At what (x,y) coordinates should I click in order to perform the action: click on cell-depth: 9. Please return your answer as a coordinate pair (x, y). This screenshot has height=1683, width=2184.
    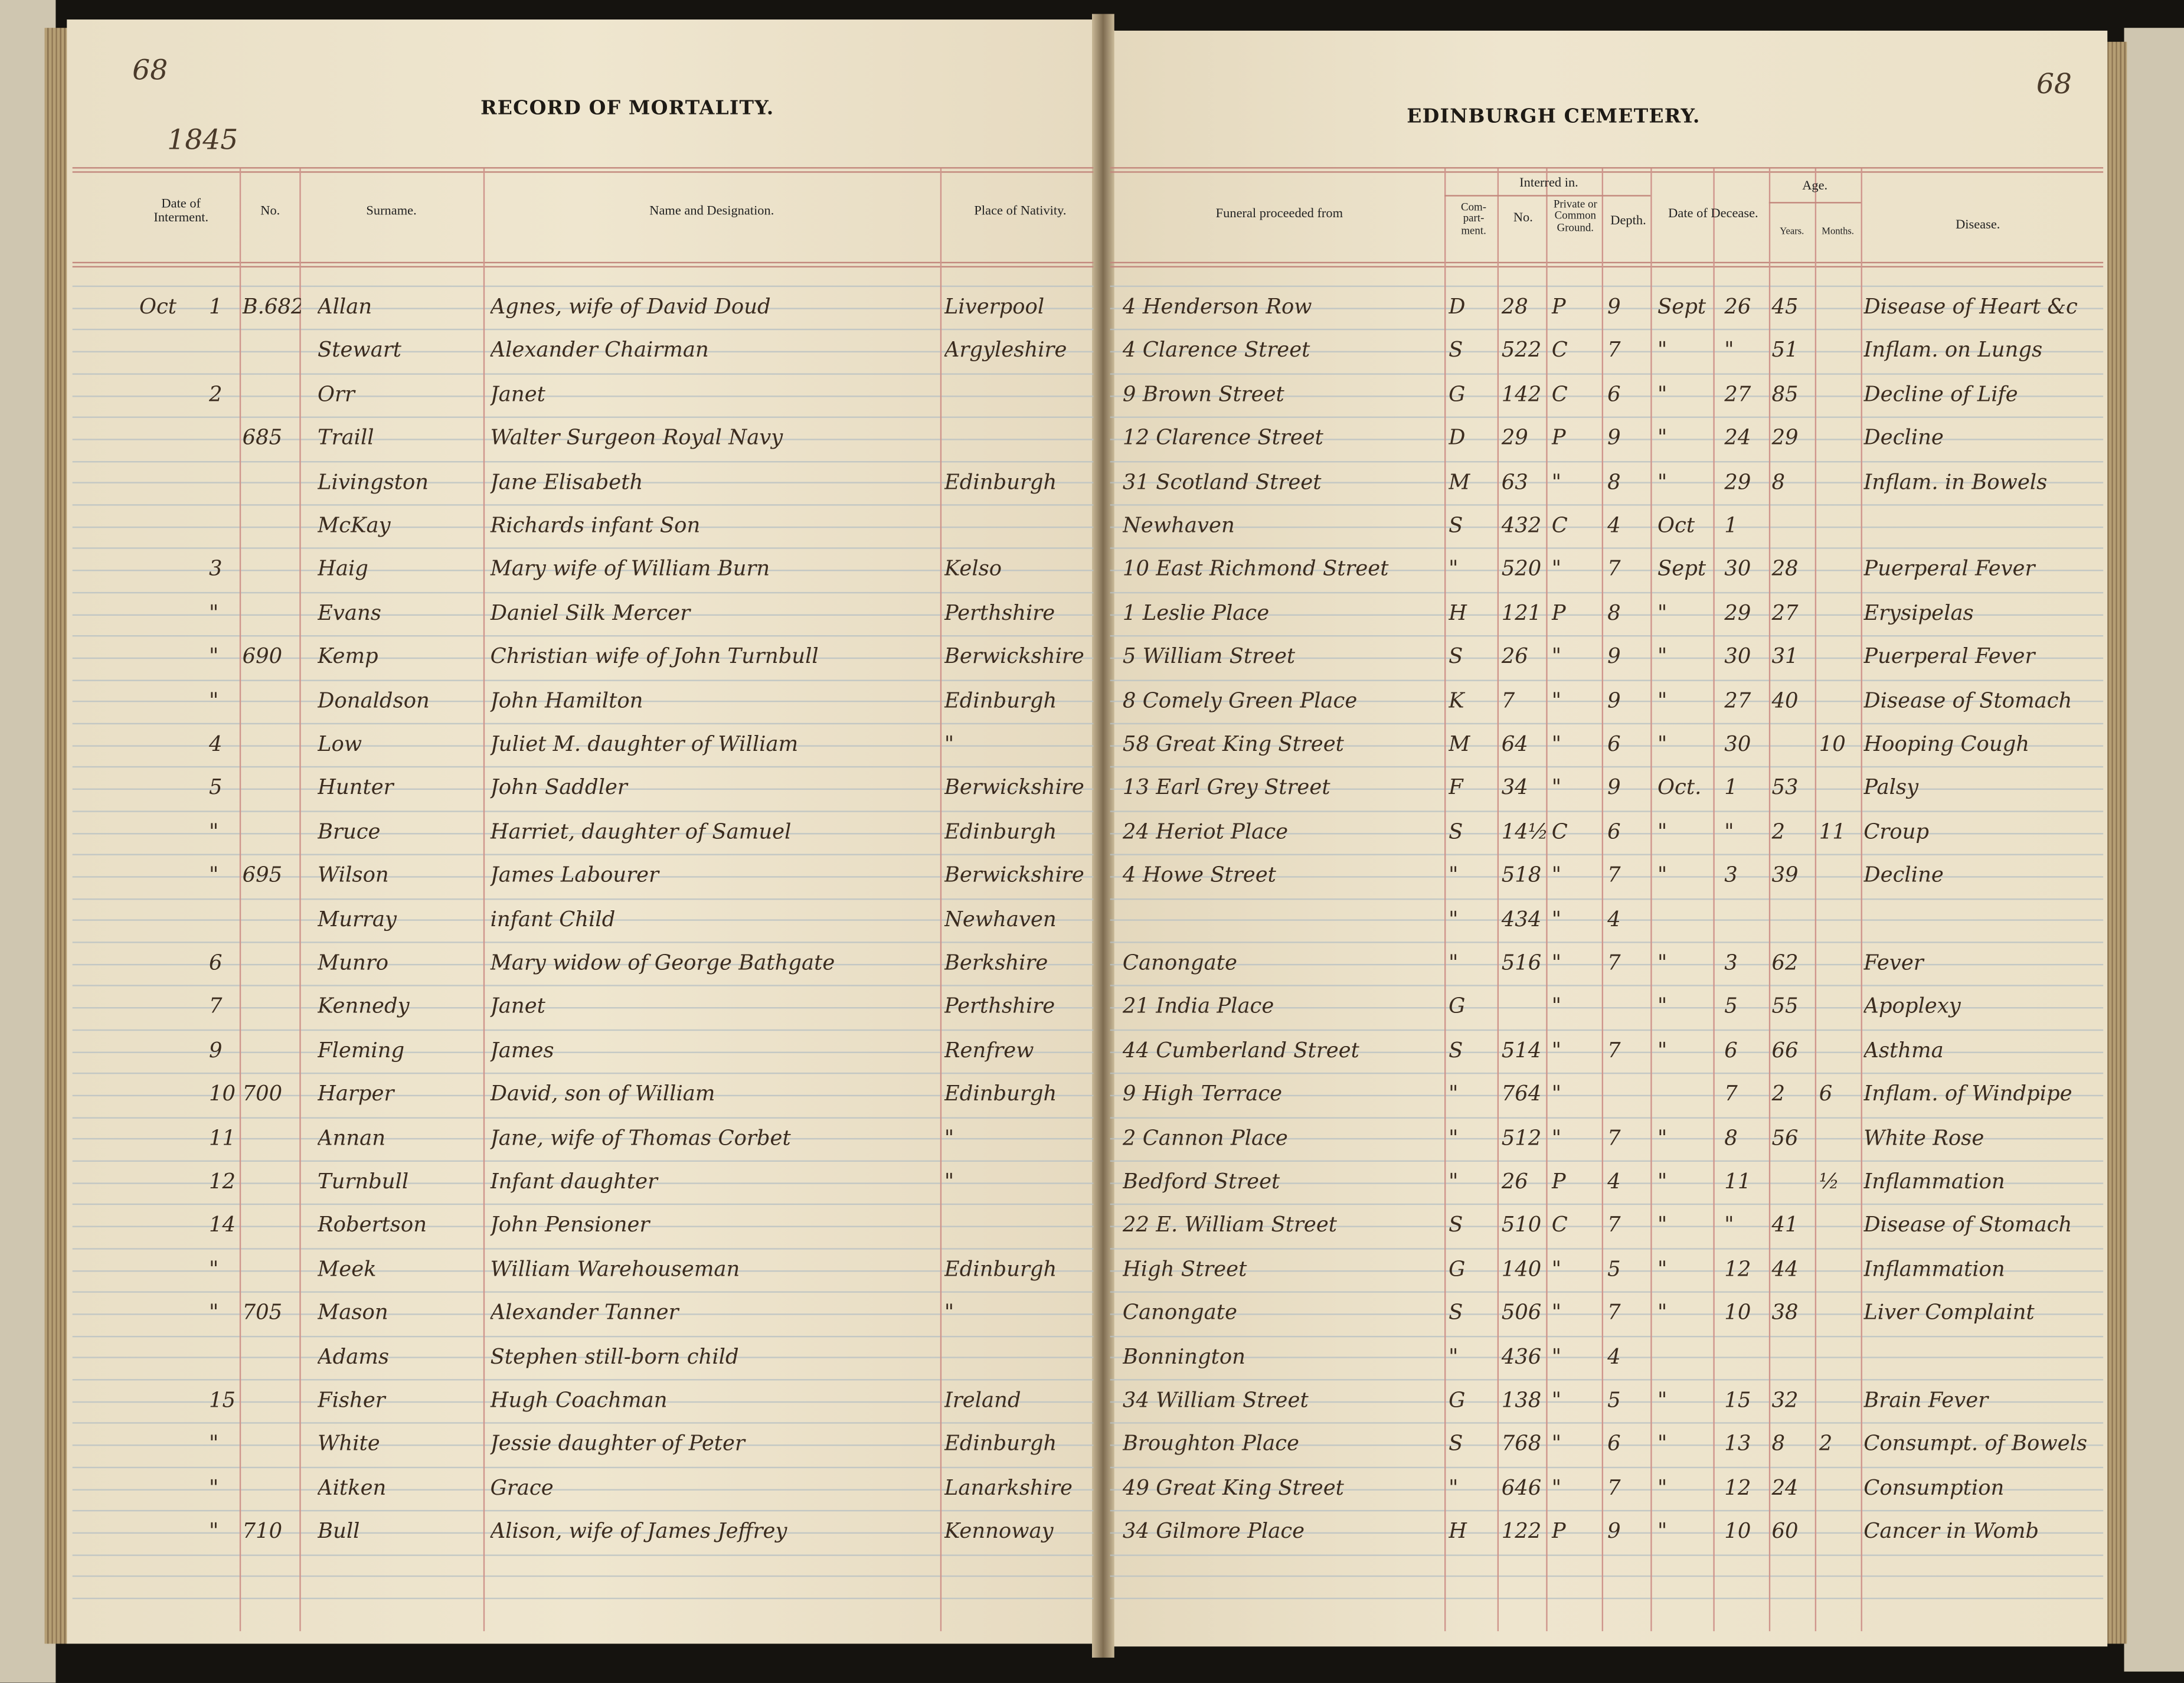
    Looking at the image, I should click on (1614, 306).